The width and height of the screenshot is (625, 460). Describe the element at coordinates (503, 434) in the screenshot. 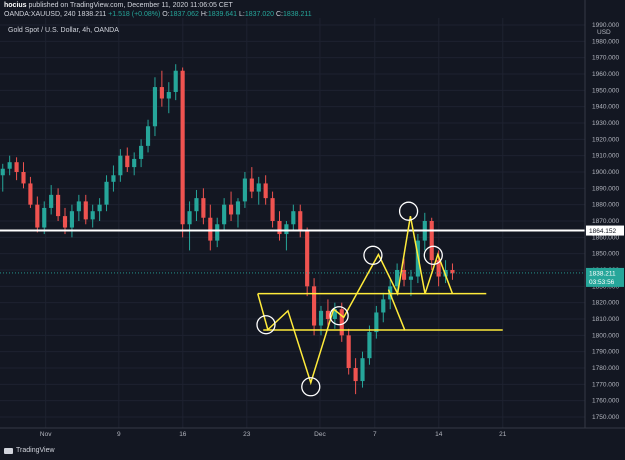

I see `time-tick-label: 21` at that location.